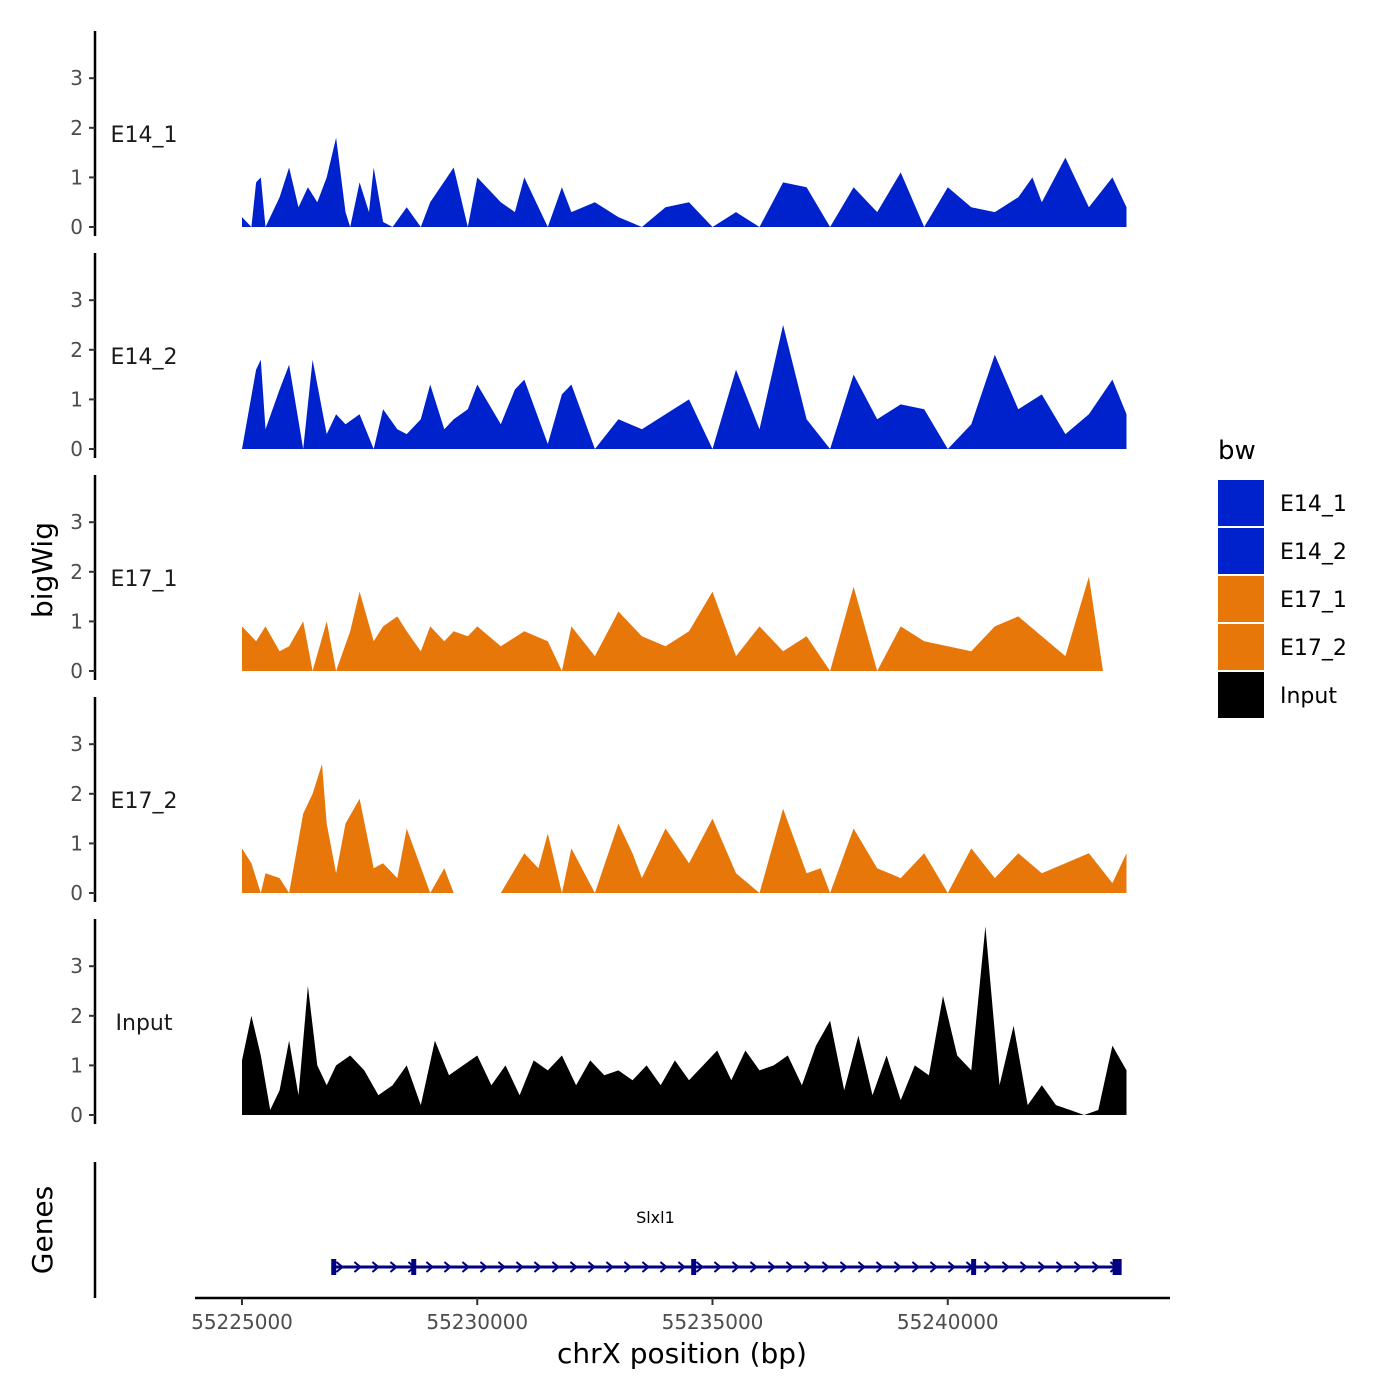 The width and height of the screenshot is (1400, 1400). Describe the element at coordinates (144, 1023) in the screenshot. I see `track-label: Input` at that location.